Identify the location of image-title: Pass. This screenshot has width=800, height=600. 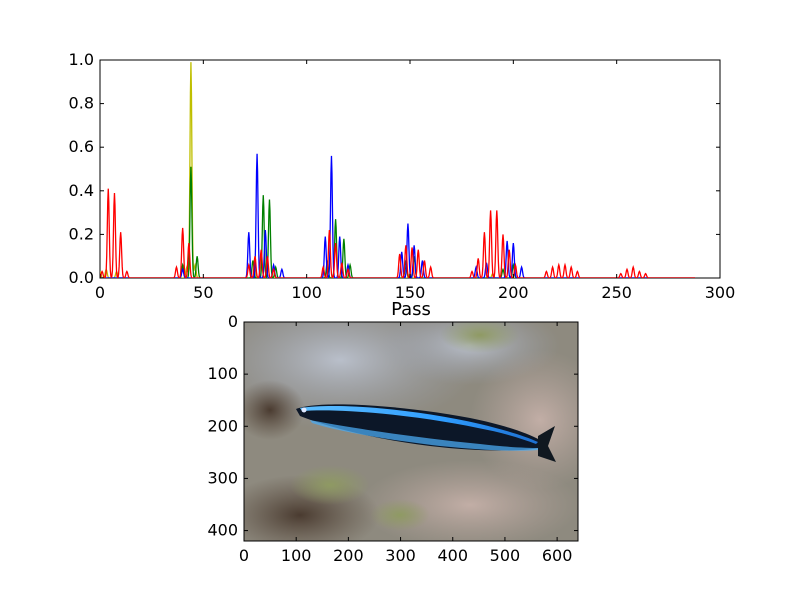
(411, 309).